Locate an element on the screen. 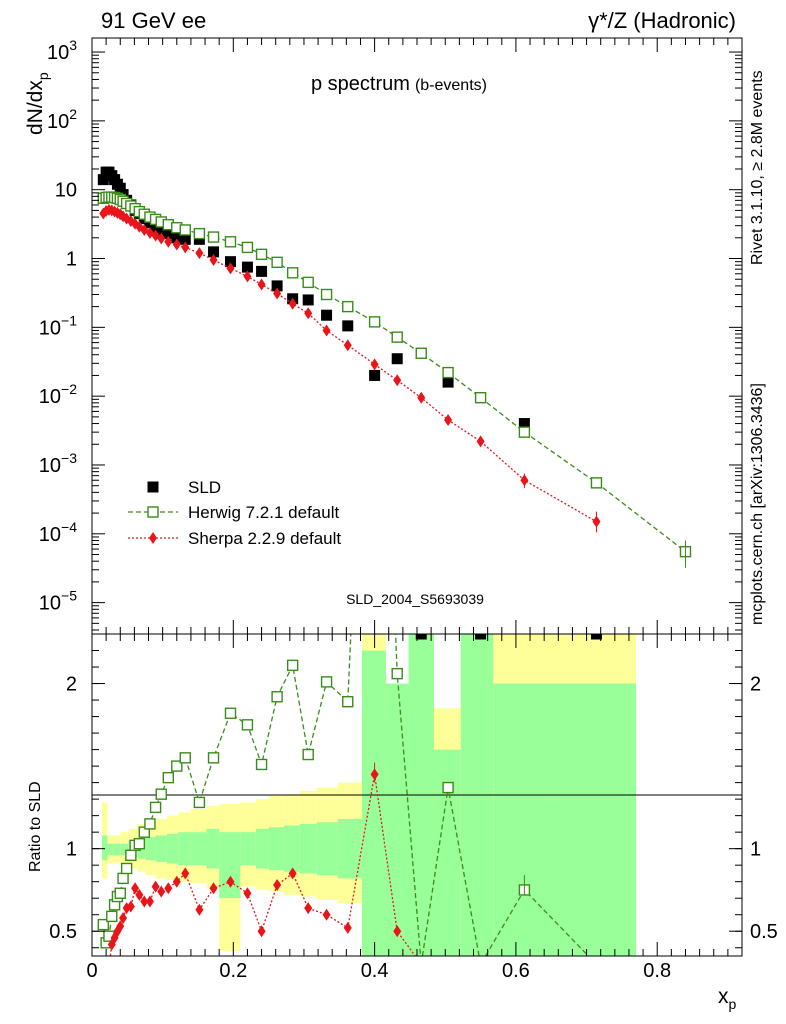  main-y-tick-label: 1 is located at coordinates (71, 260).